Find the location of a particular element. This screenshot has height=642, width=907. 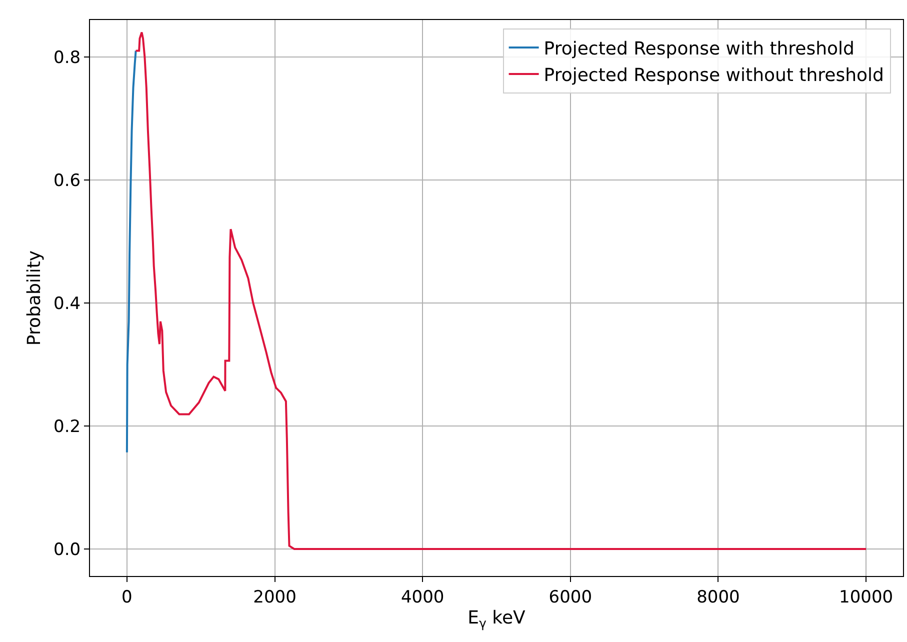

x-tick-label: 6000 is located at coordinates (570, 597).